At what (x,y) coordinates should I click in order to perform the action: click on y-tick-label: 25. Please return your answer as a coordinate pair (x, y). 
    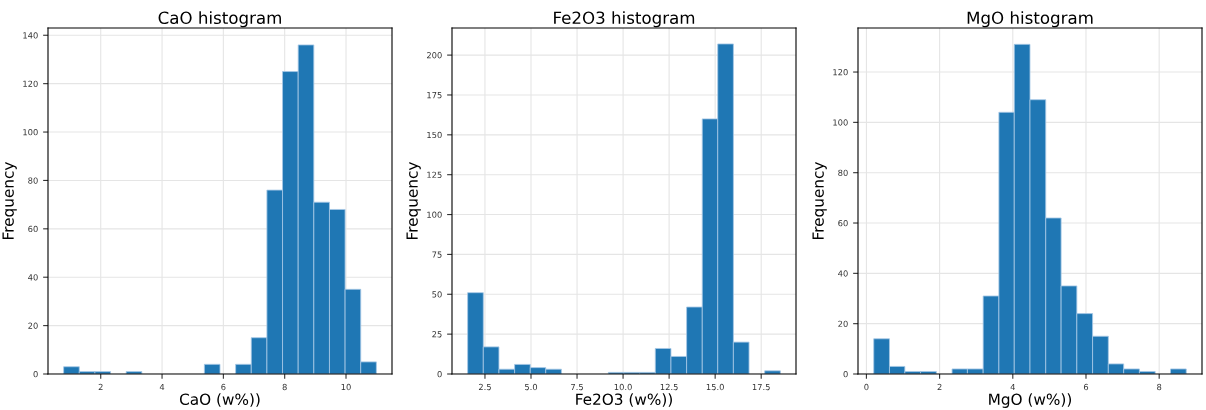
    Looking at the image, I should click on (437, 334).